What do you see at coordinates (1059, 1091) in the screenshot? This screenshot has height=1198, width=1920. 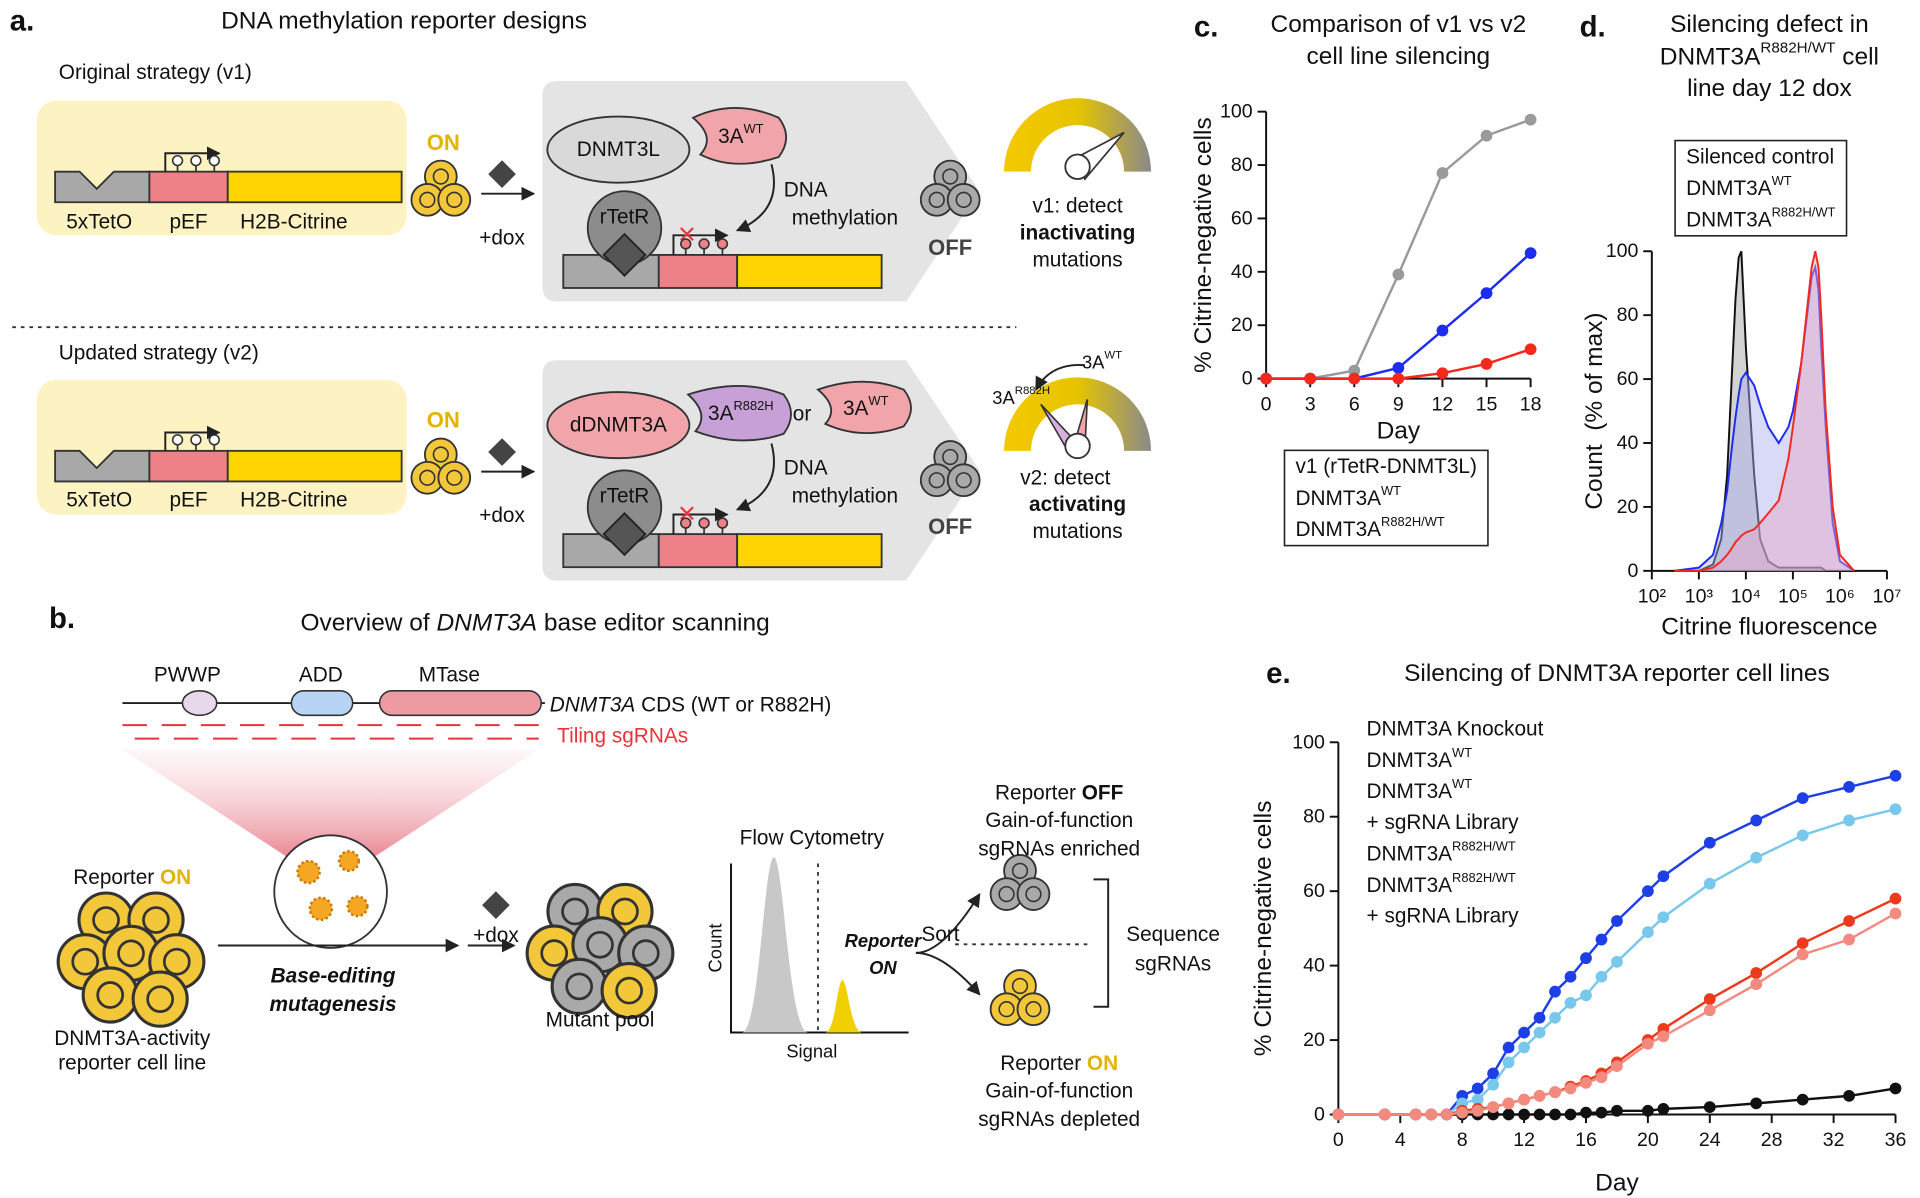 I see `fraction-label: Gain-of-function` at bounding box center [1059, 1091].